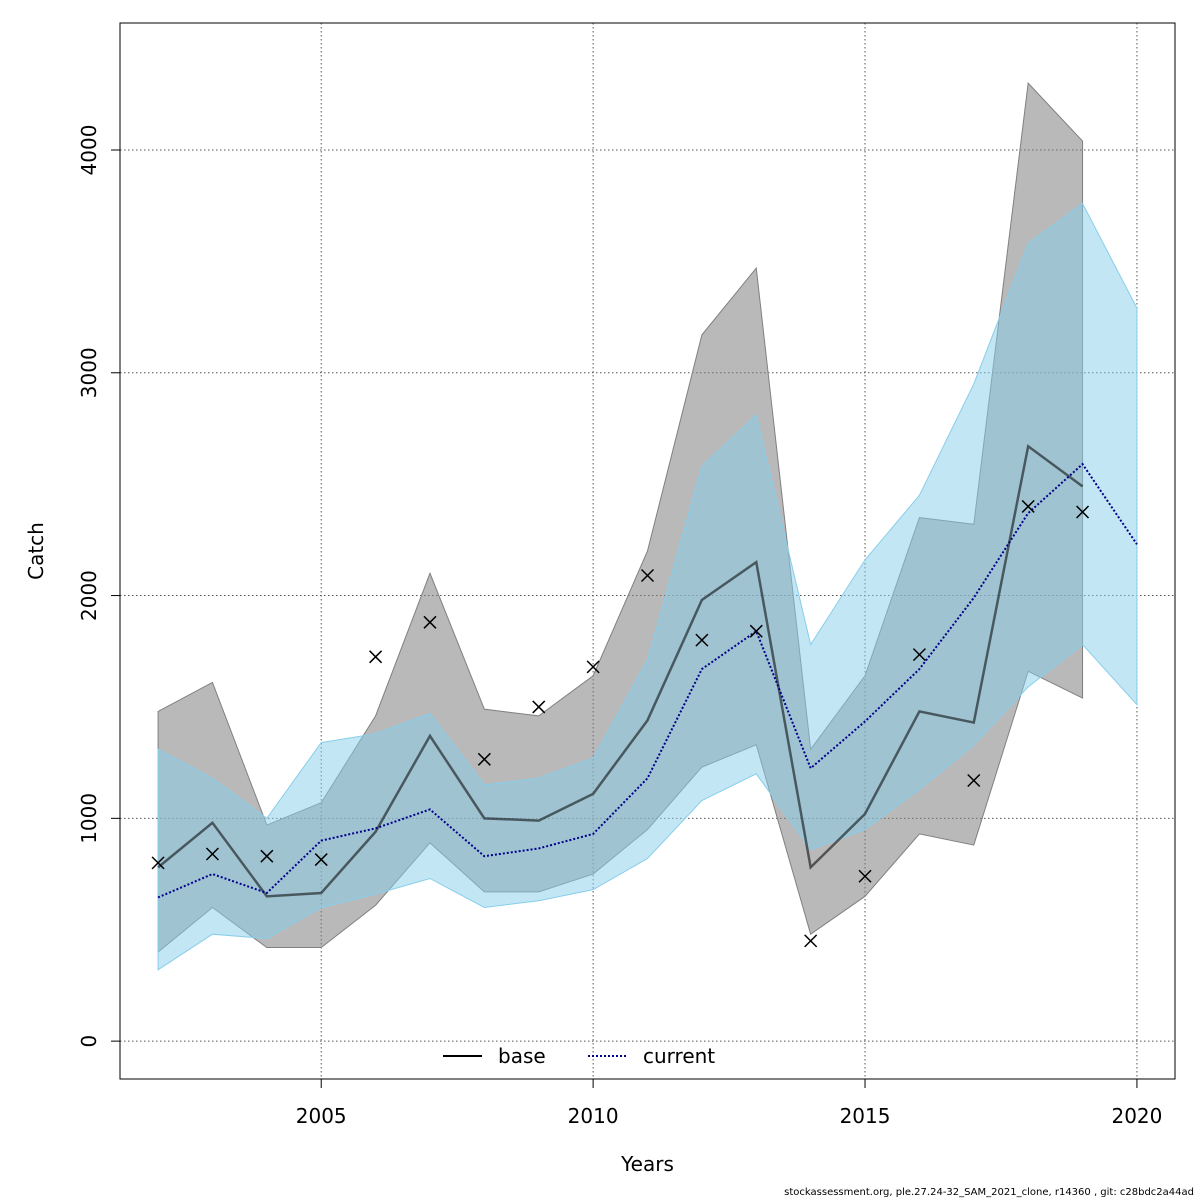 The width and height of the screenshot is (1200, 1200). Describe the element at coordinates (919, 655) in the screenshot. I see `observation-marker-2016` at that location.